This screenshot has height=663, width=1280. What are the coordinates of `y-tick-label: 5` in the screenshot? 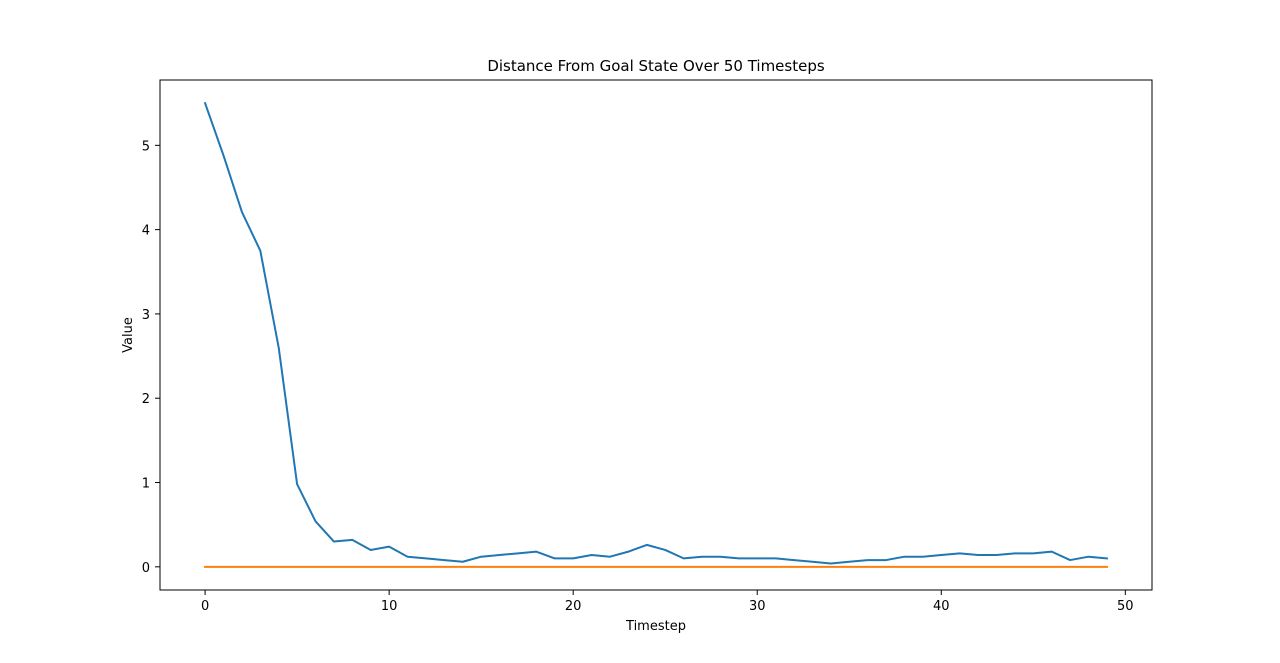 It's located at (146, 146).